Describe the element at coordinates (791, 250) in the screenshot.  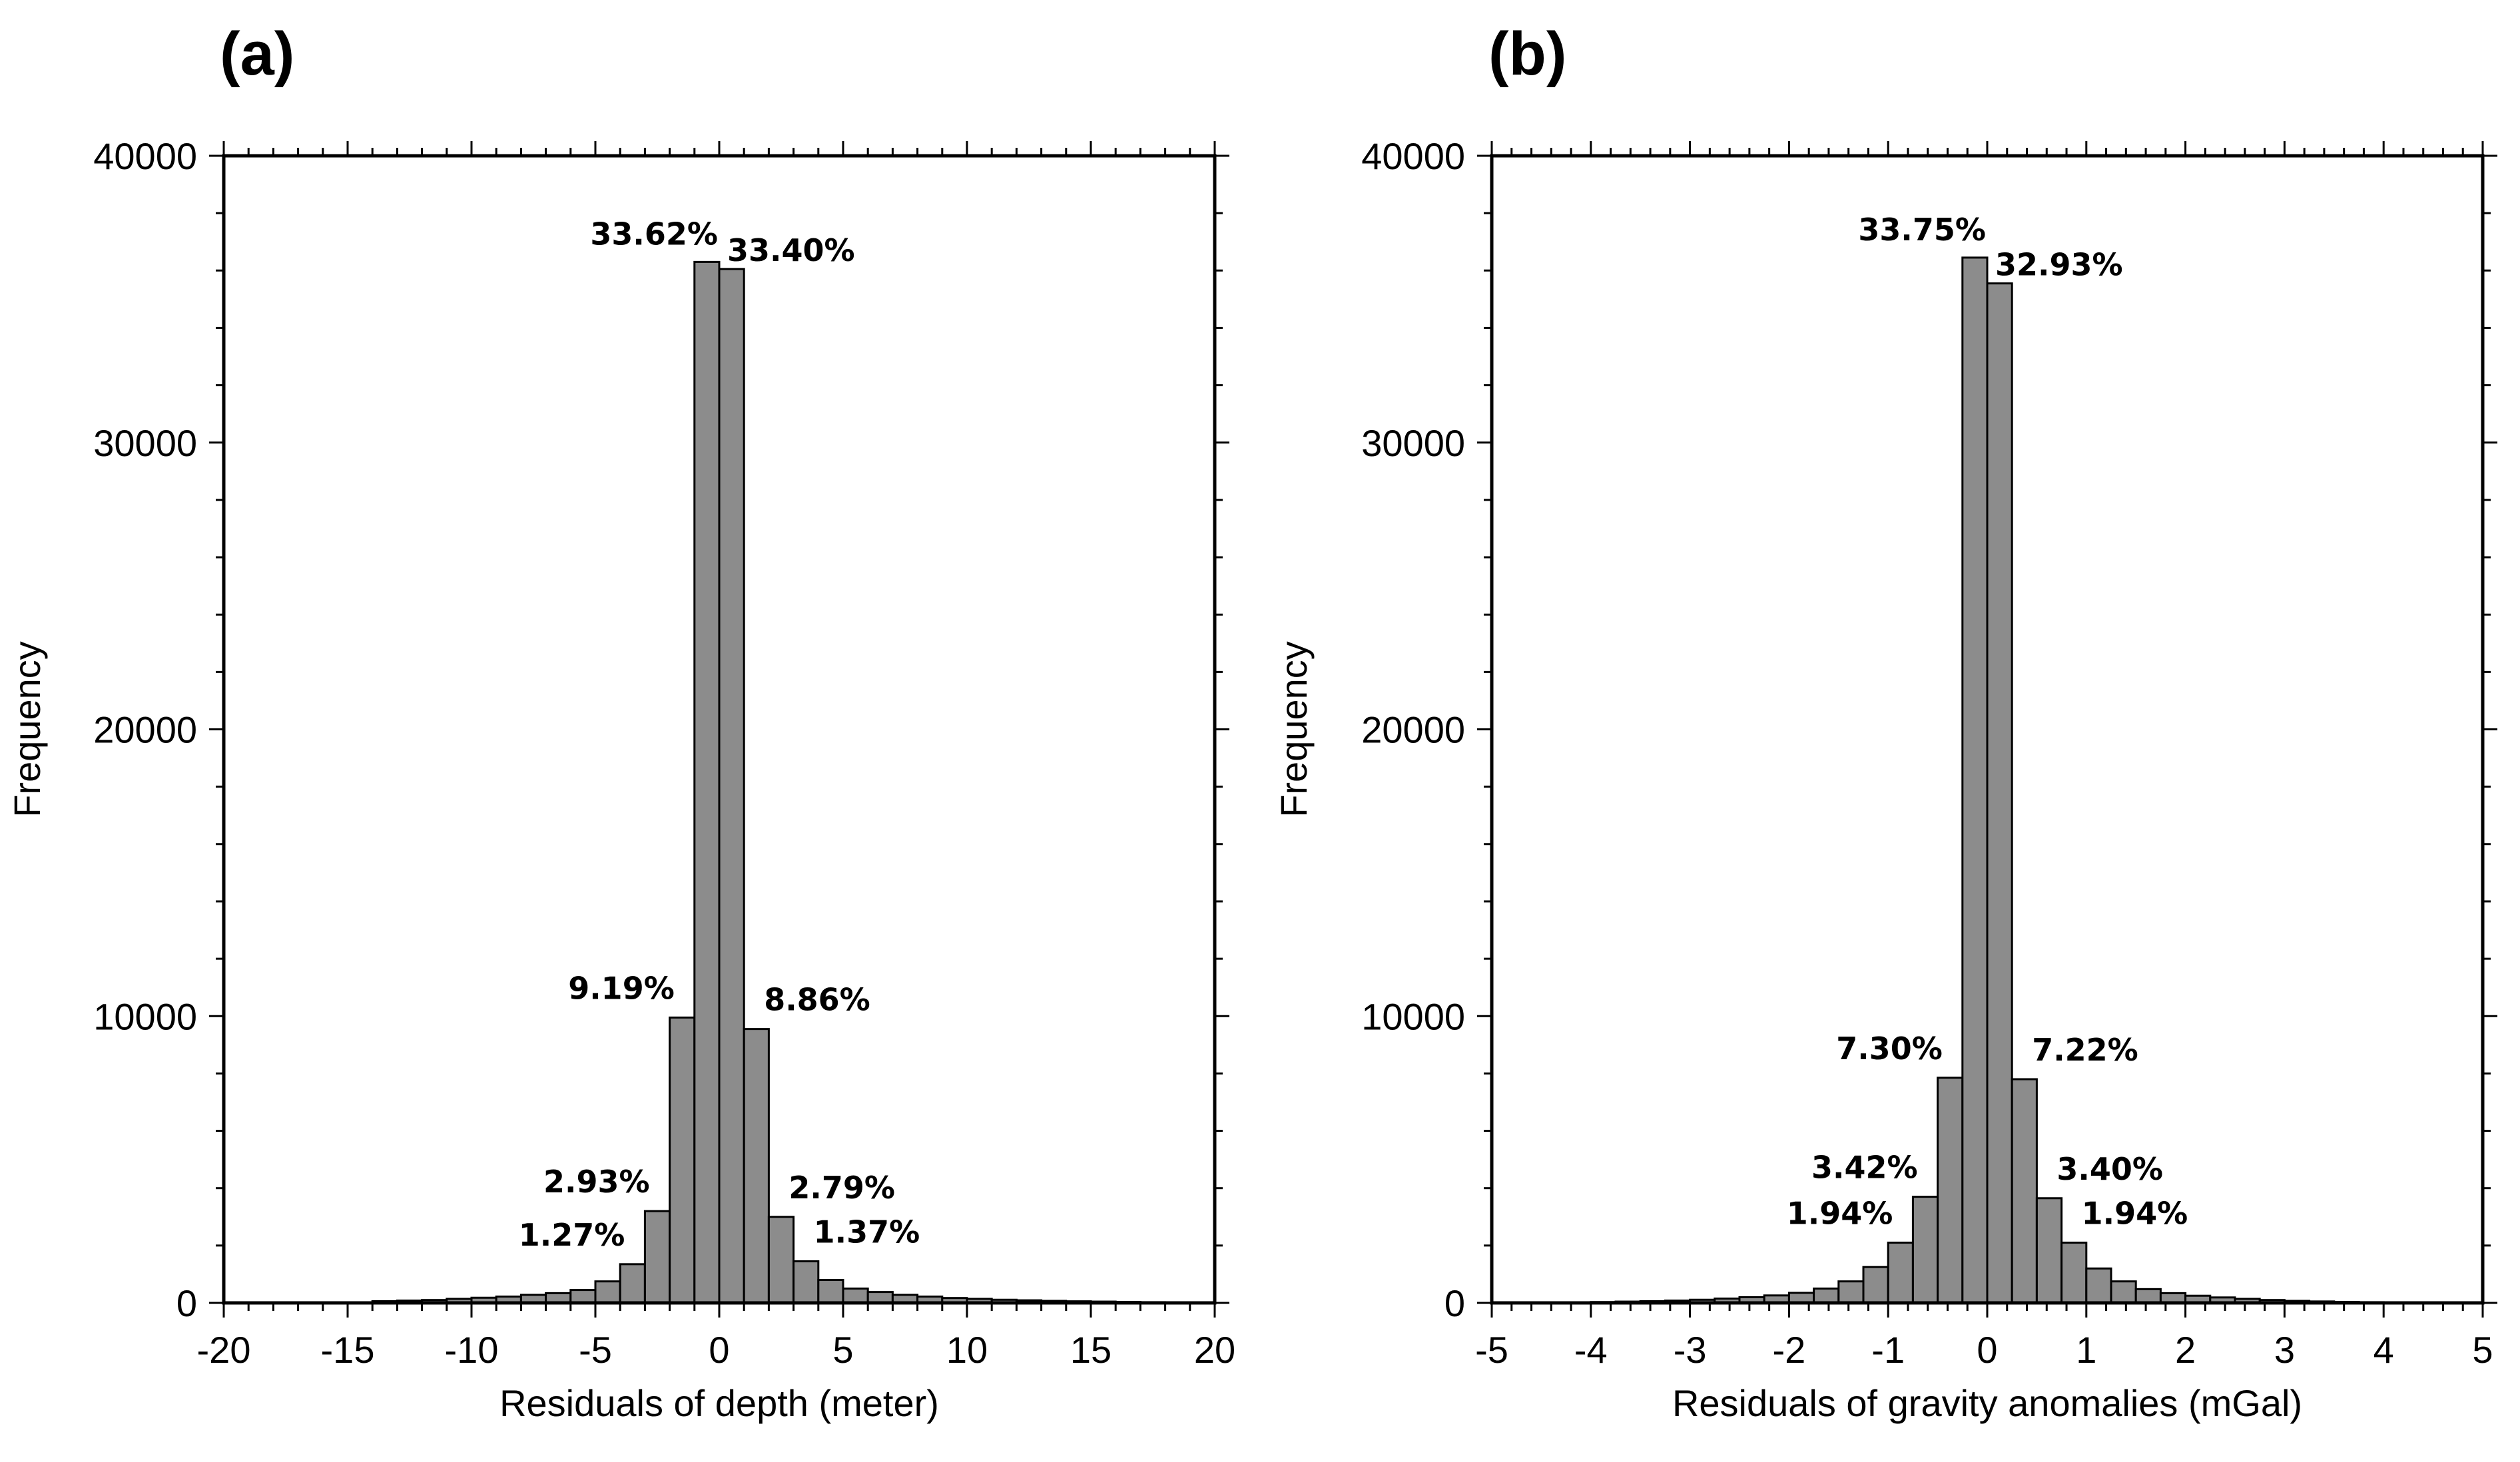
I see `percent-label: 33.40%` at that location.